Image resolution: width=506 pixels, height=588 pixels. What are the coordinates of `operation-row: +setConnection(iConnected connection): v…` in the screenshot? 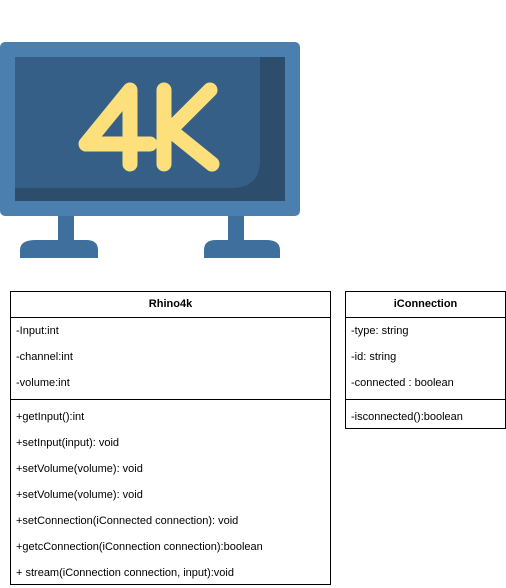 It's located at (127, 521).